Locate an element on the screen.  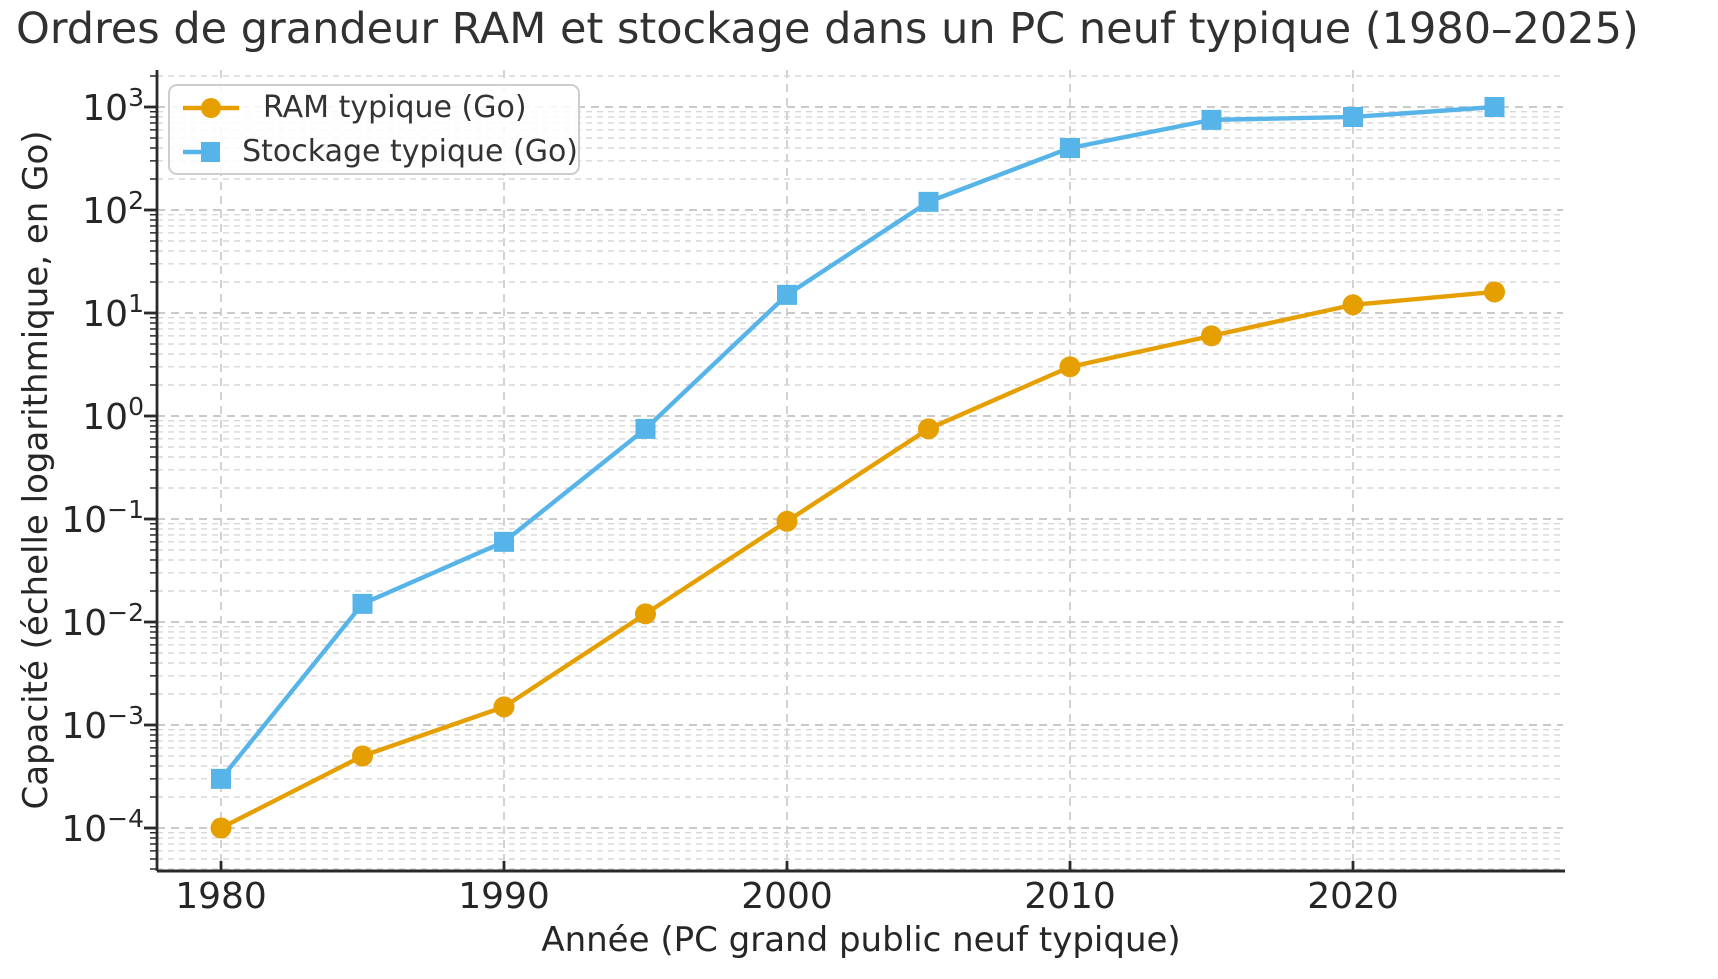
legend-item-label: RAM typique (Go) is located at coordinates (395, 107).